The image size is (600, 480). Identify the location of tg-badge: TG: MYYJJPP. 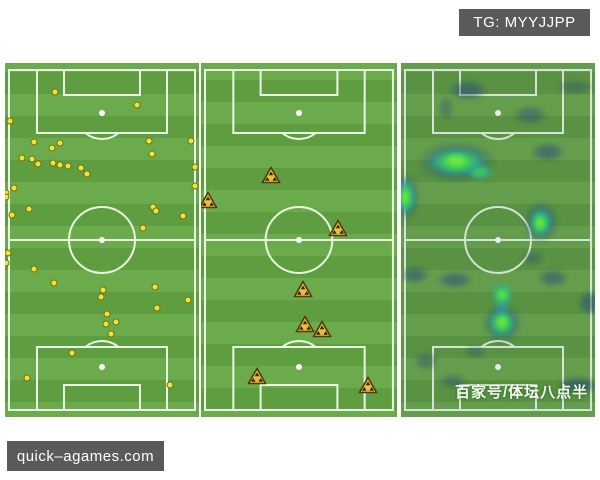
(524, 22).